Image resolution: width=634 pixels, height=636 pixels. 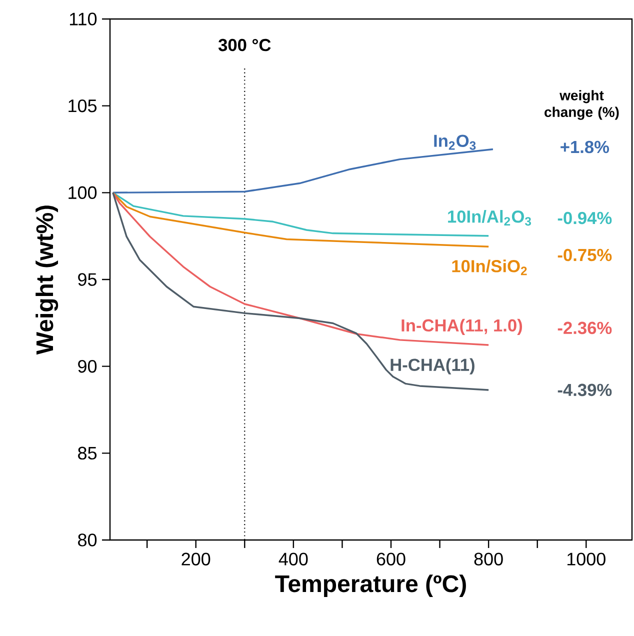 I want to click on ref-line-label: 300 °C, so click(x=244, y=45).